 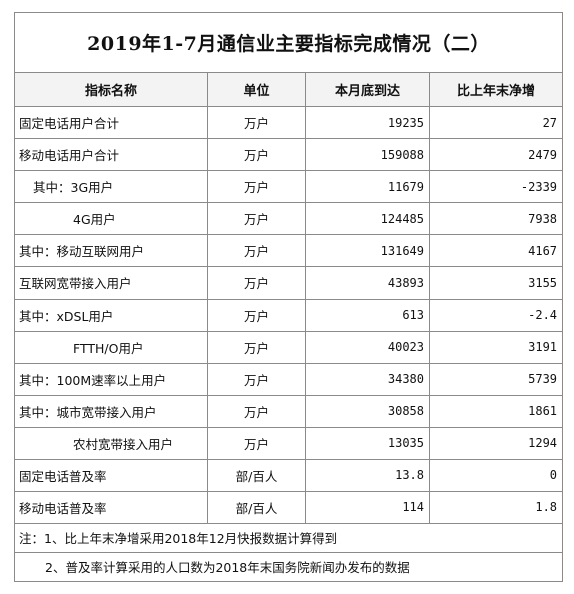 I want to click on increase-value: 1861, so click(x=496, y=411).